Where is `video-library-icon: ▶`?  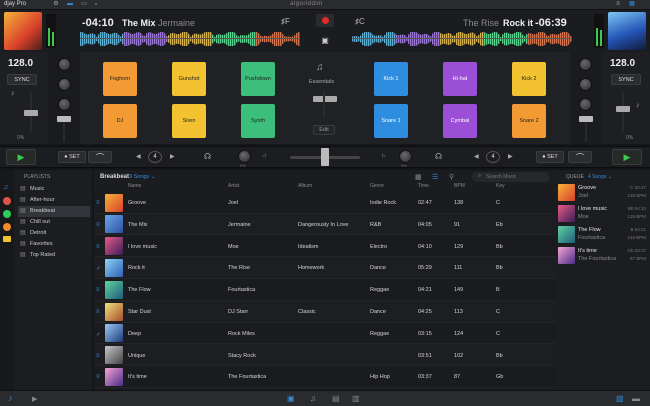
video-library-icon: ▶ is located at coordinates (35, 399).